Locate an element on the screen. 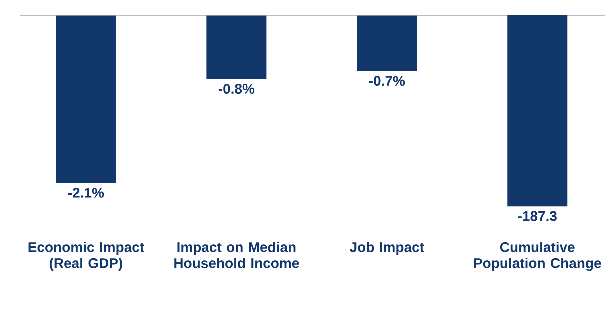  x-tick-label: Impact on Median Household Income is located at coordinates (237, 255).